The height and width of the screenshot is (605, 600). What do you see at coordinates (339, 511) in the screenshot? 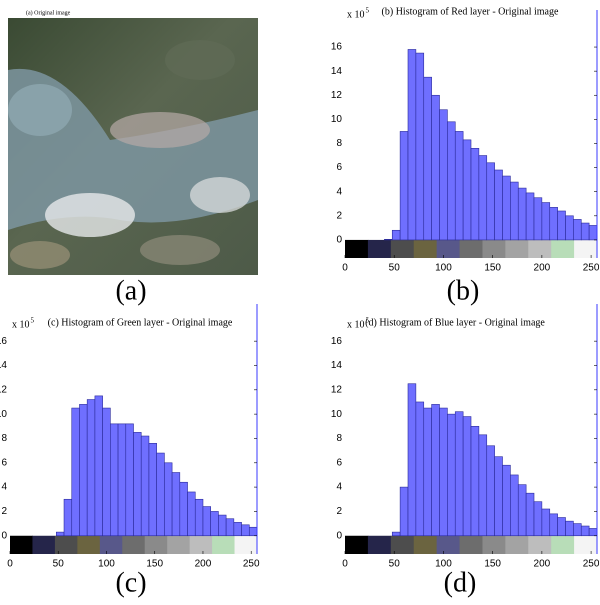
I see `y-tick-label: 2` at bounding box center [339, 511].